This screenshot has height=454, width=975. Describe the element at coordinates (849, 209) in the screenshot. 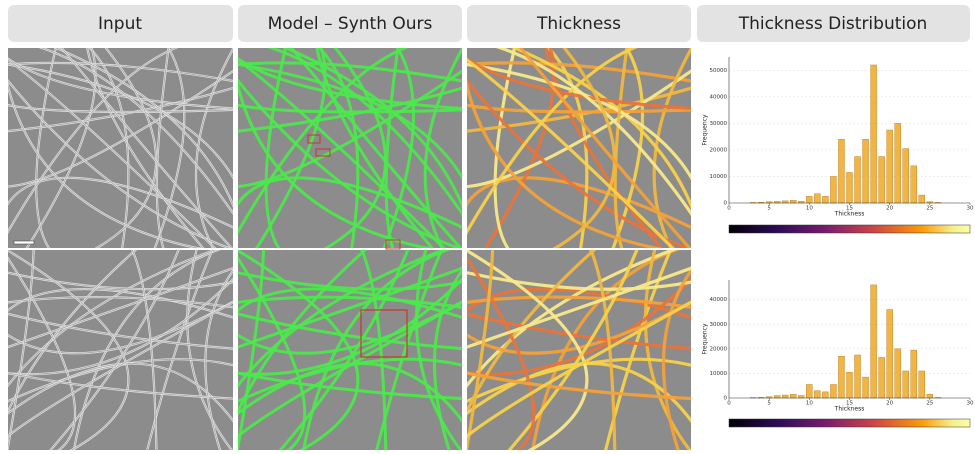

I see `x-tick-label: 15` at that location.